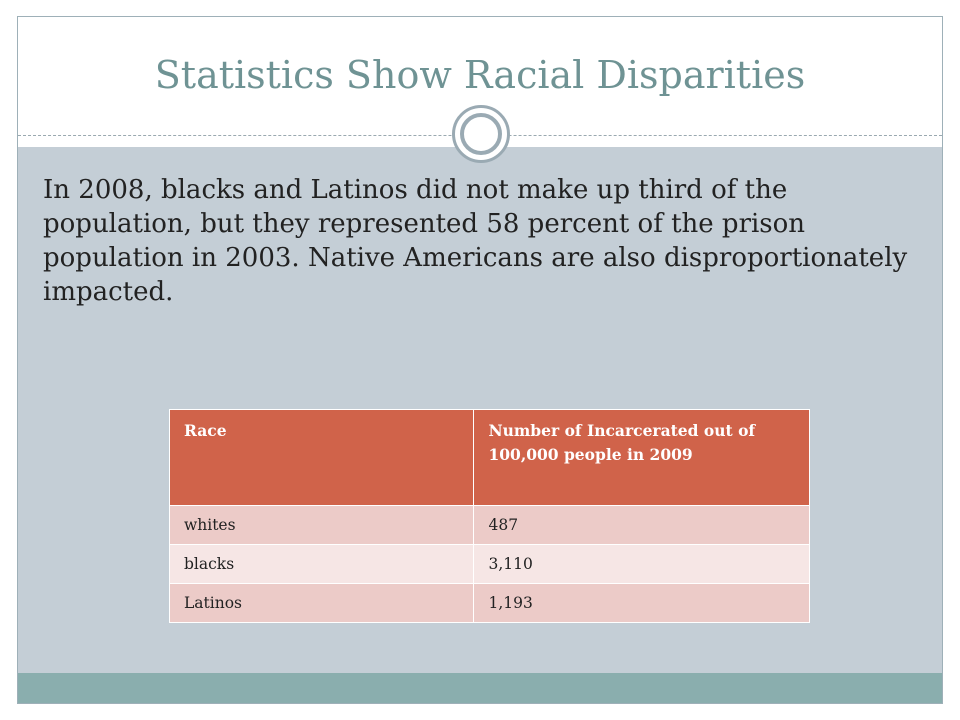 The image size is (960, 720). I want to click on circle-ornament-icon, so click(481, 134).